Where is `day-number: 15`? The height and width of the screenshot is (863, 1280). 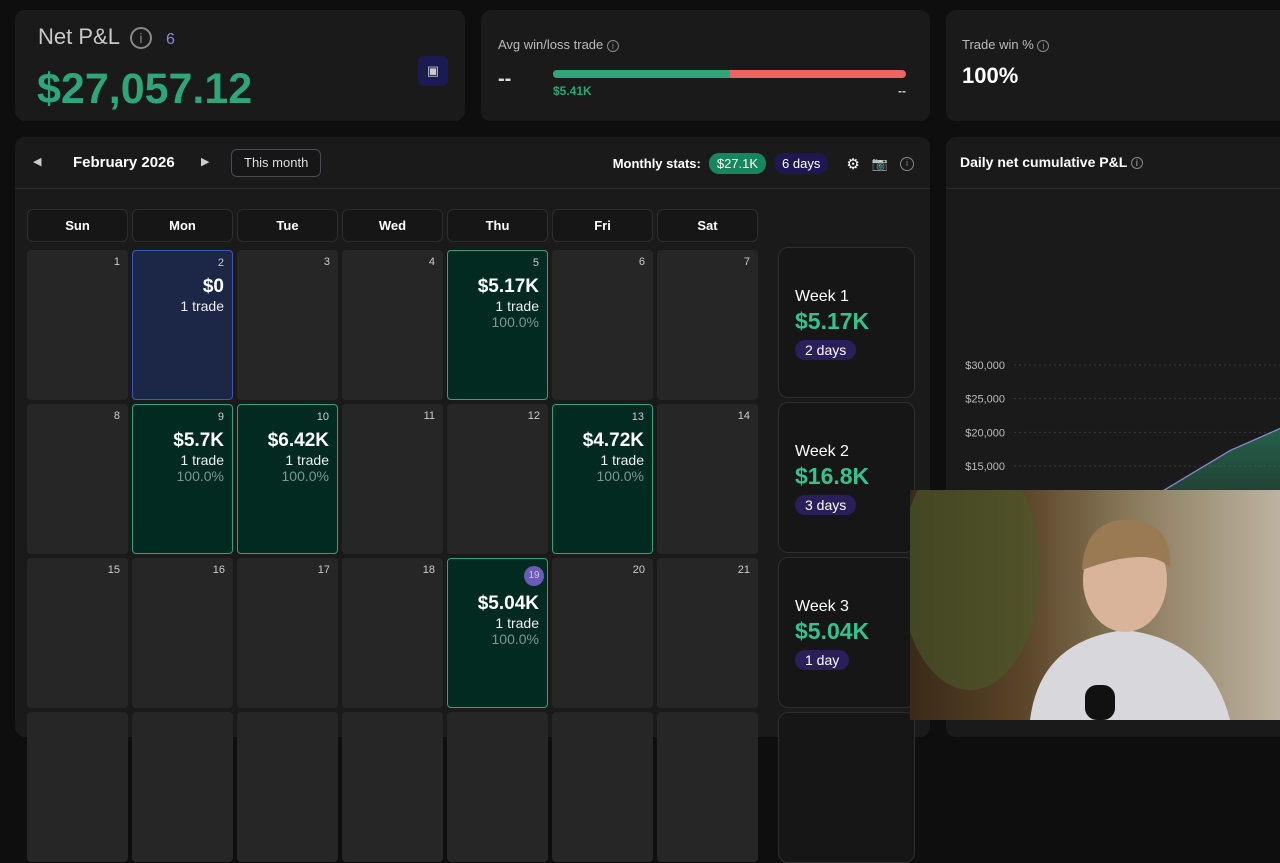
day-number: 15 is located at coordinates (77, 570).